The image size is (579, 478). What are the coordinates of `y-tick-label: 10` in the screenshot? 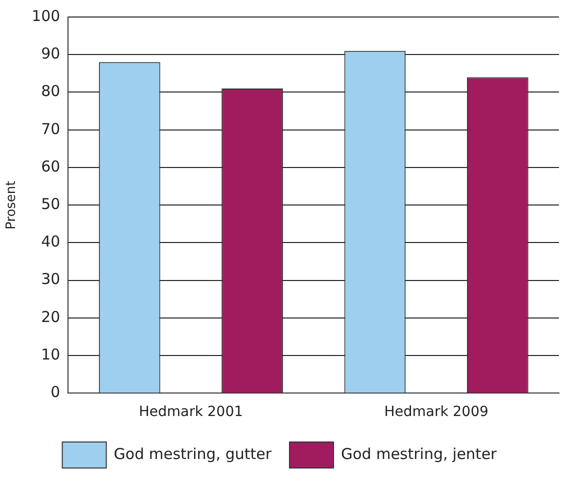 It's located at (50, 354).